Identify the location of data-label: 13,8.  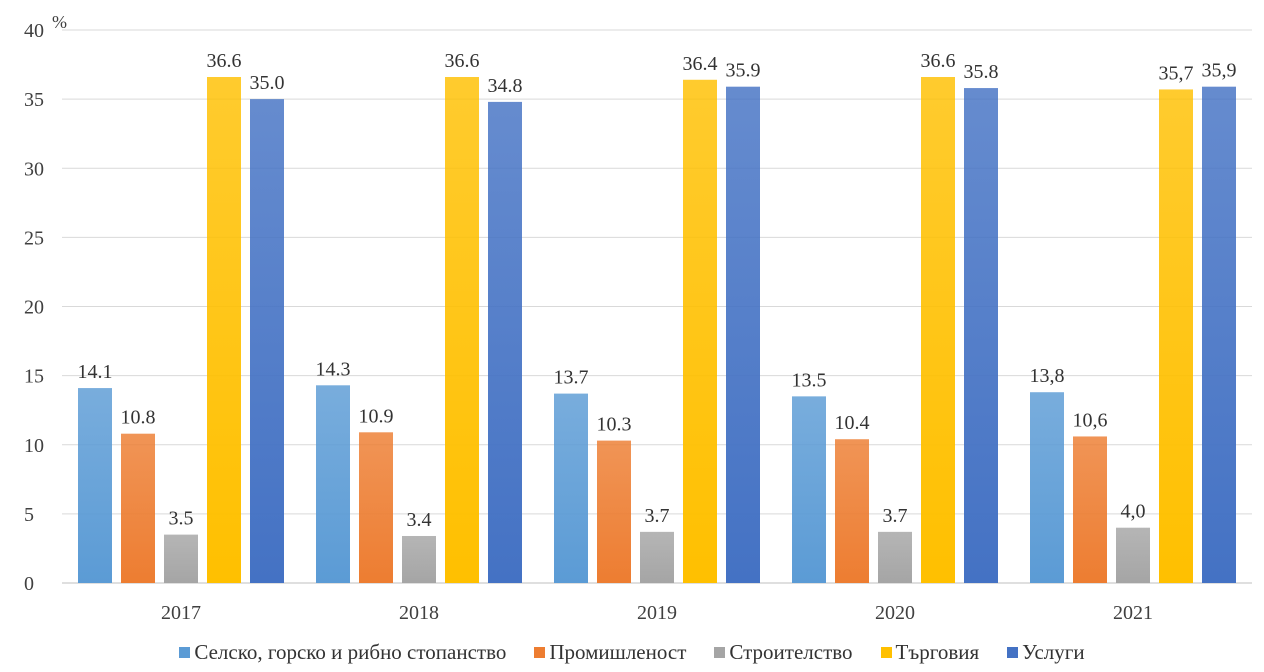
(1047, 376).